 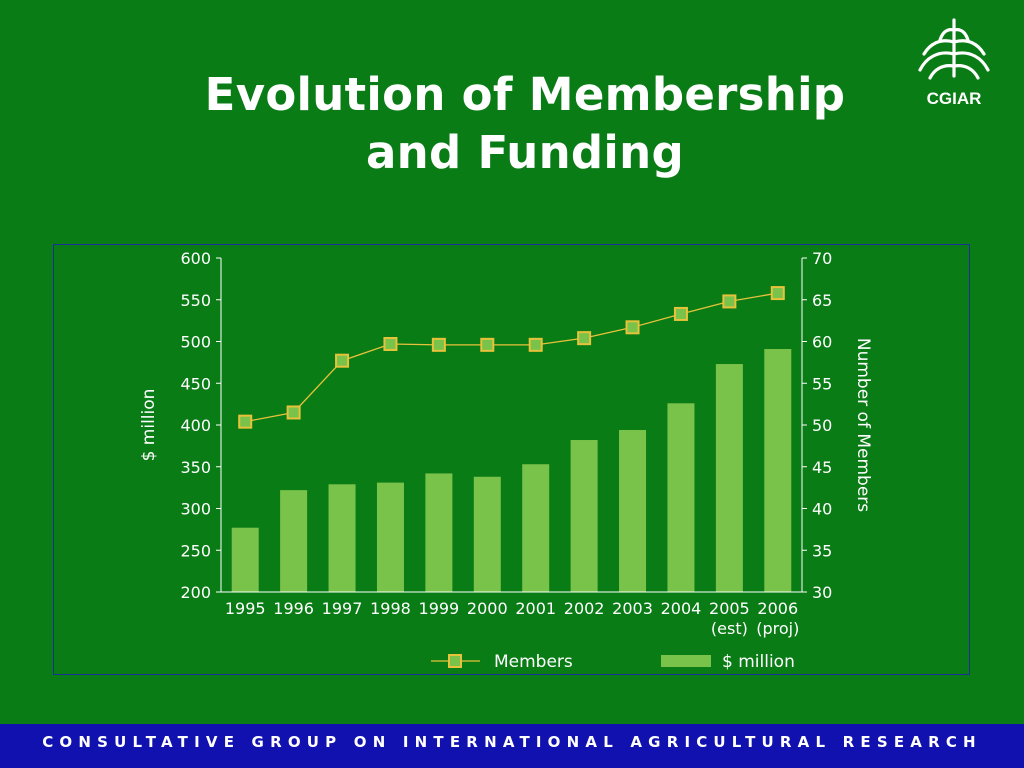 What do you see at coordinates (195, 383) in the screenshot?
I see `left-tick-label-450: 450` at bounding box center [195, 383].